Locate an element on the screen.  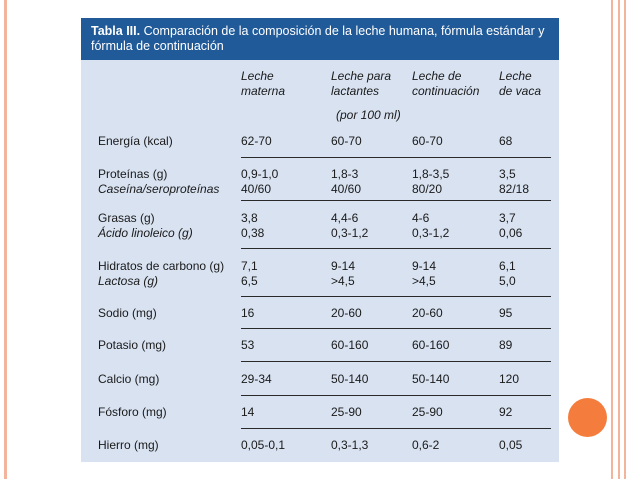
value: 95 is located at coordinates (506, 313).